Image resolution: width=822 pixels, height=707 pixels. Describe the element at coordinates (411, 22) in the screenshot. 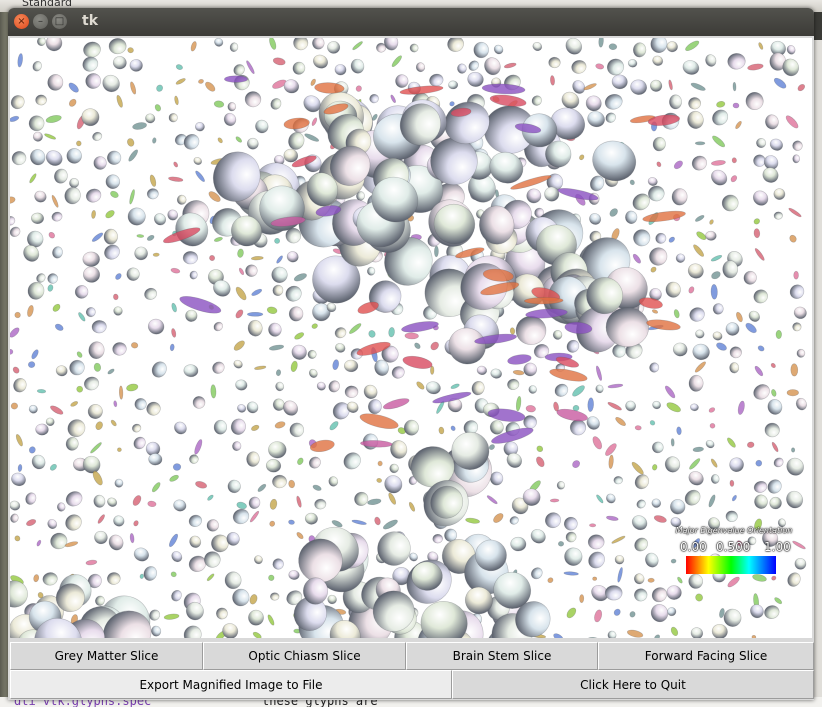

I see `window-titlebar: × – □ tk` at that location.